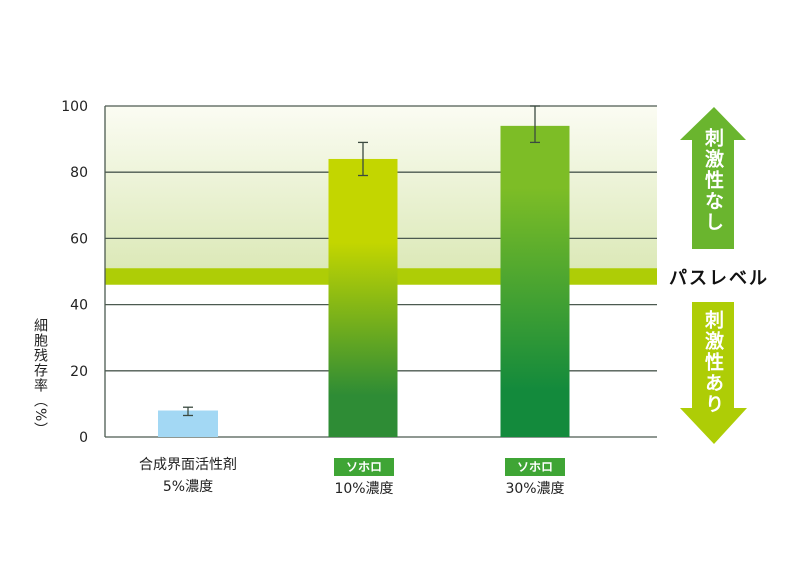 The image size is (798, 587). Describe the element at coordinates (79, 239) in the screenshot. I see `y-tick-label: 60` at that location.